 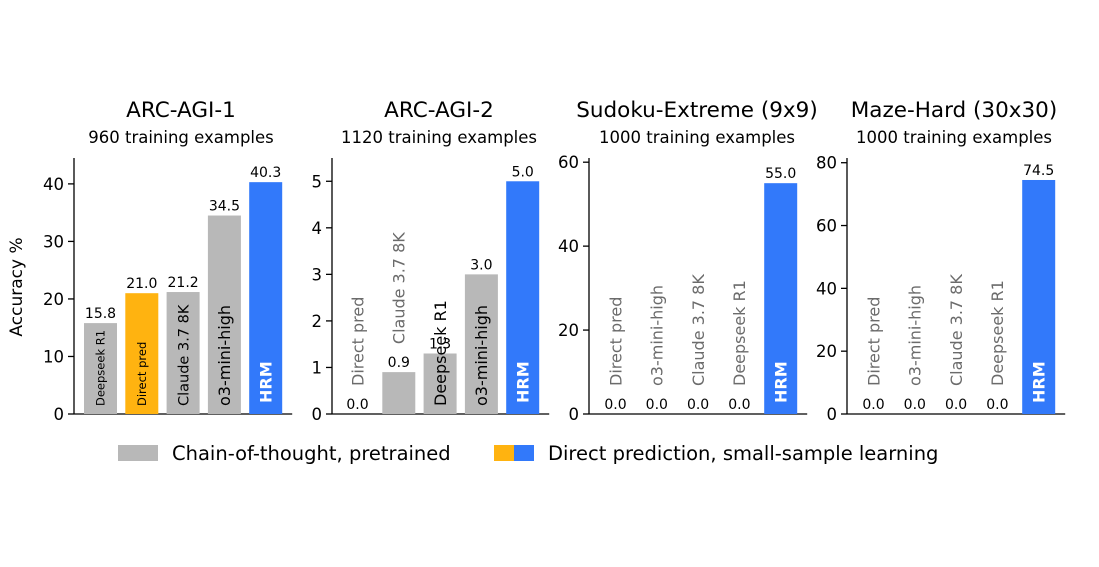 What do you see at coordinates (481, 265) in the screenshot?
I see `value-label: 3.0` at bounding box center [481, 265].